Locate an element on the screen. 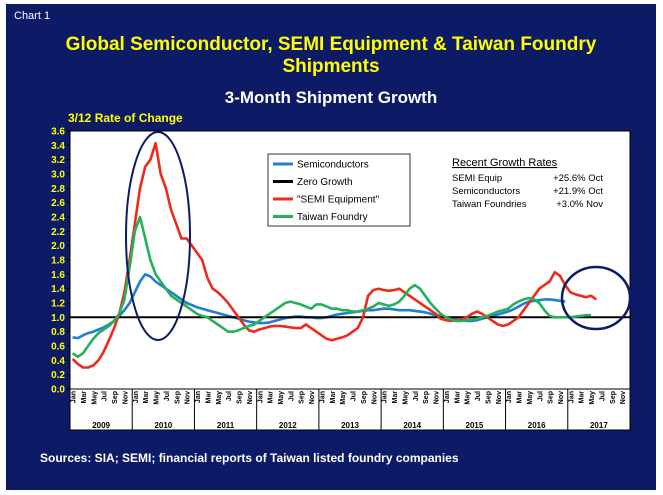 The image size is (663, 495). y-tick-label: 2.4 is located at coordinates (58, 218).